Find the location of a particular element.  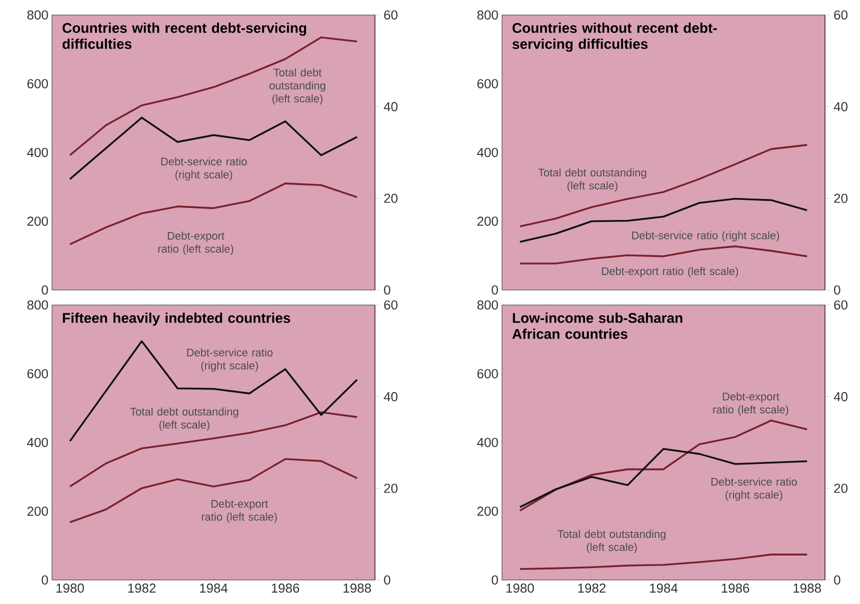

text: Countries with recent debt-servicing difficulties is located at coordinates (184, 35).